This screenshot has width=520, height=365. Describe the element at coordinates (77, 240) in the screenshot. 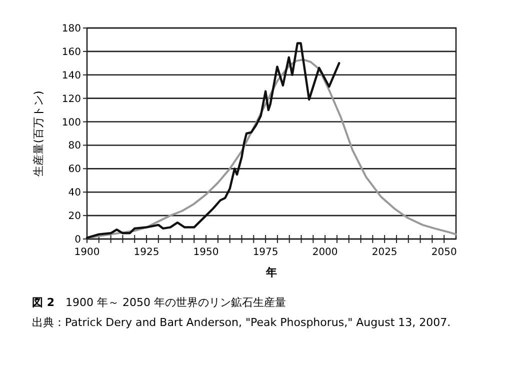

I see `y-tick-label: 0` at that location.